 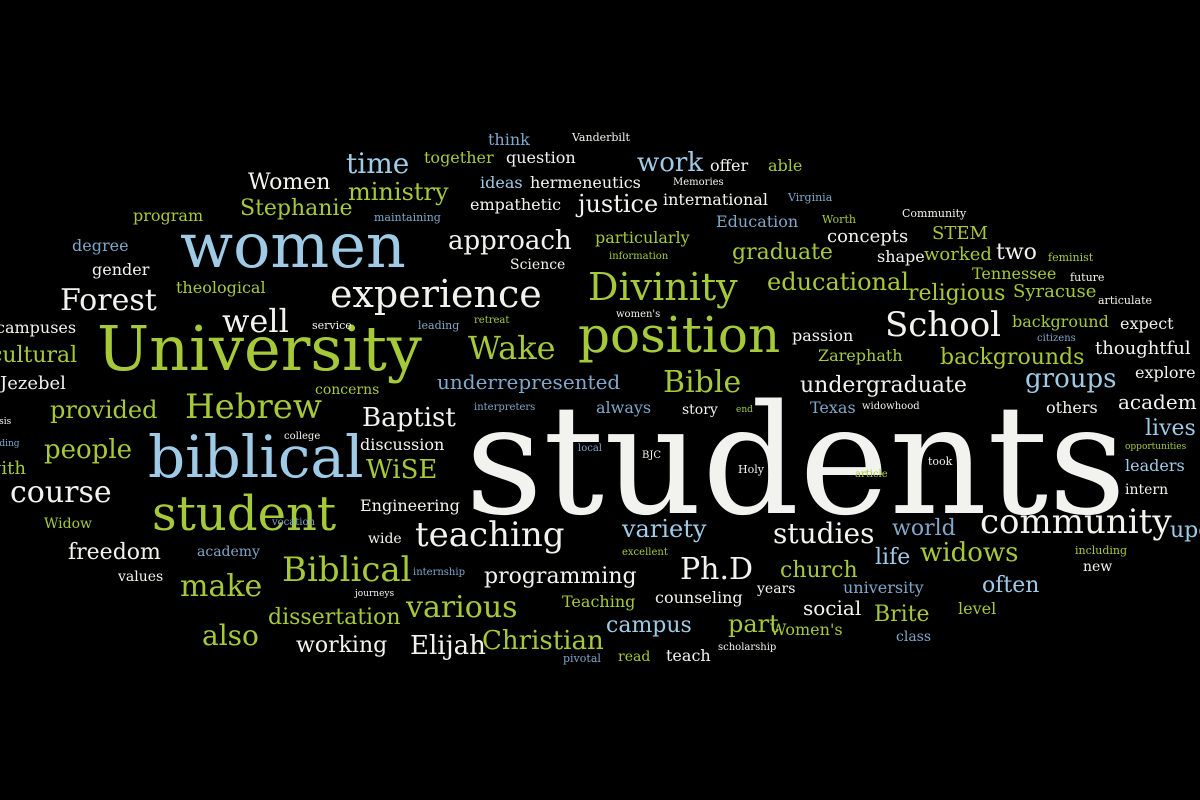 What do you see at coordinates (230, 635) in the screenshot?
I see `word-also: also` at bounding box center [230, 635].